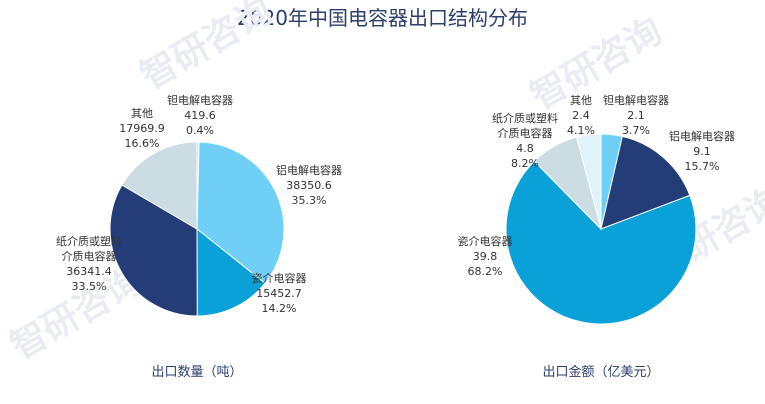  What do you see at coordinates (525, 140) in the screenshot?
I see `slice-label: 纸介质或塑料介质电容器 4.8 8.2%` at bounding box center [525, 140].